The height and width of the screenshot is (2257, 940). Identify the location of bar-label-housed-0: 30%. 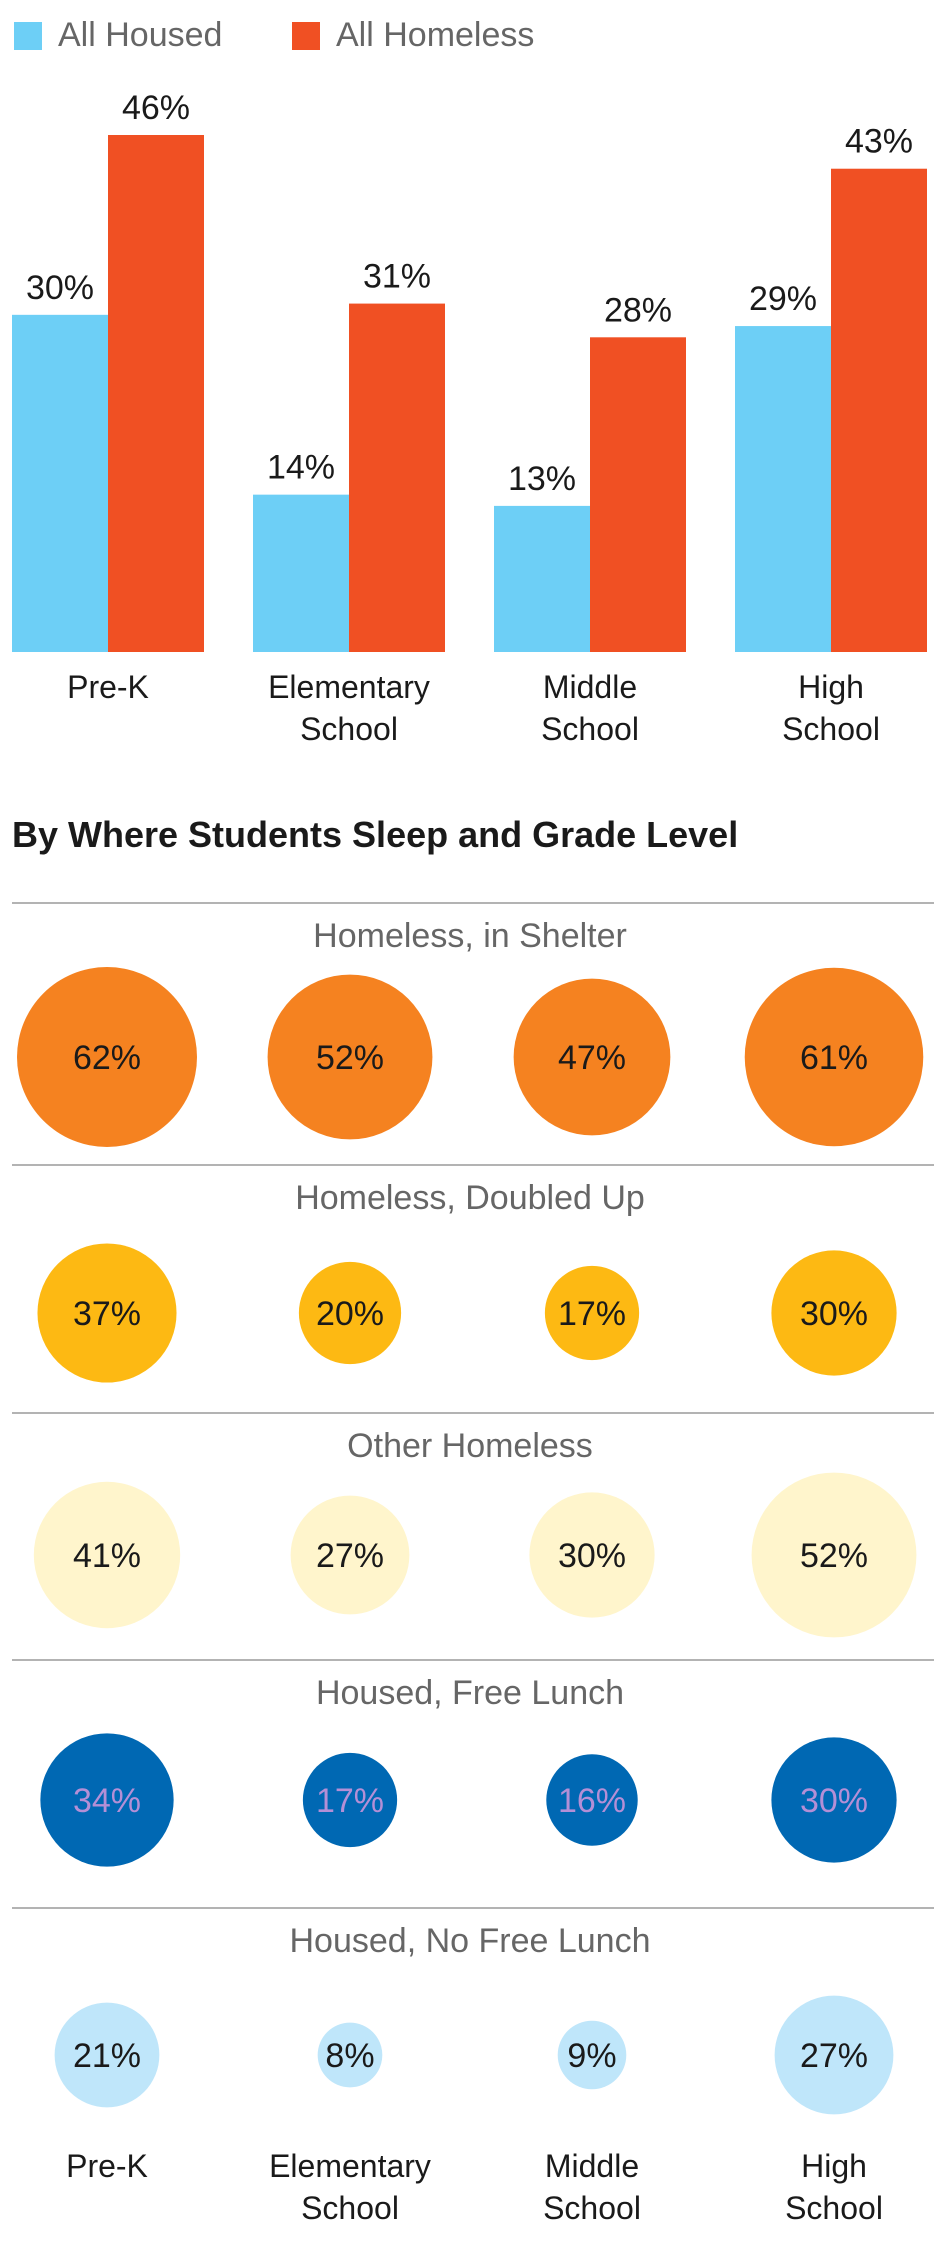
(60, 288).